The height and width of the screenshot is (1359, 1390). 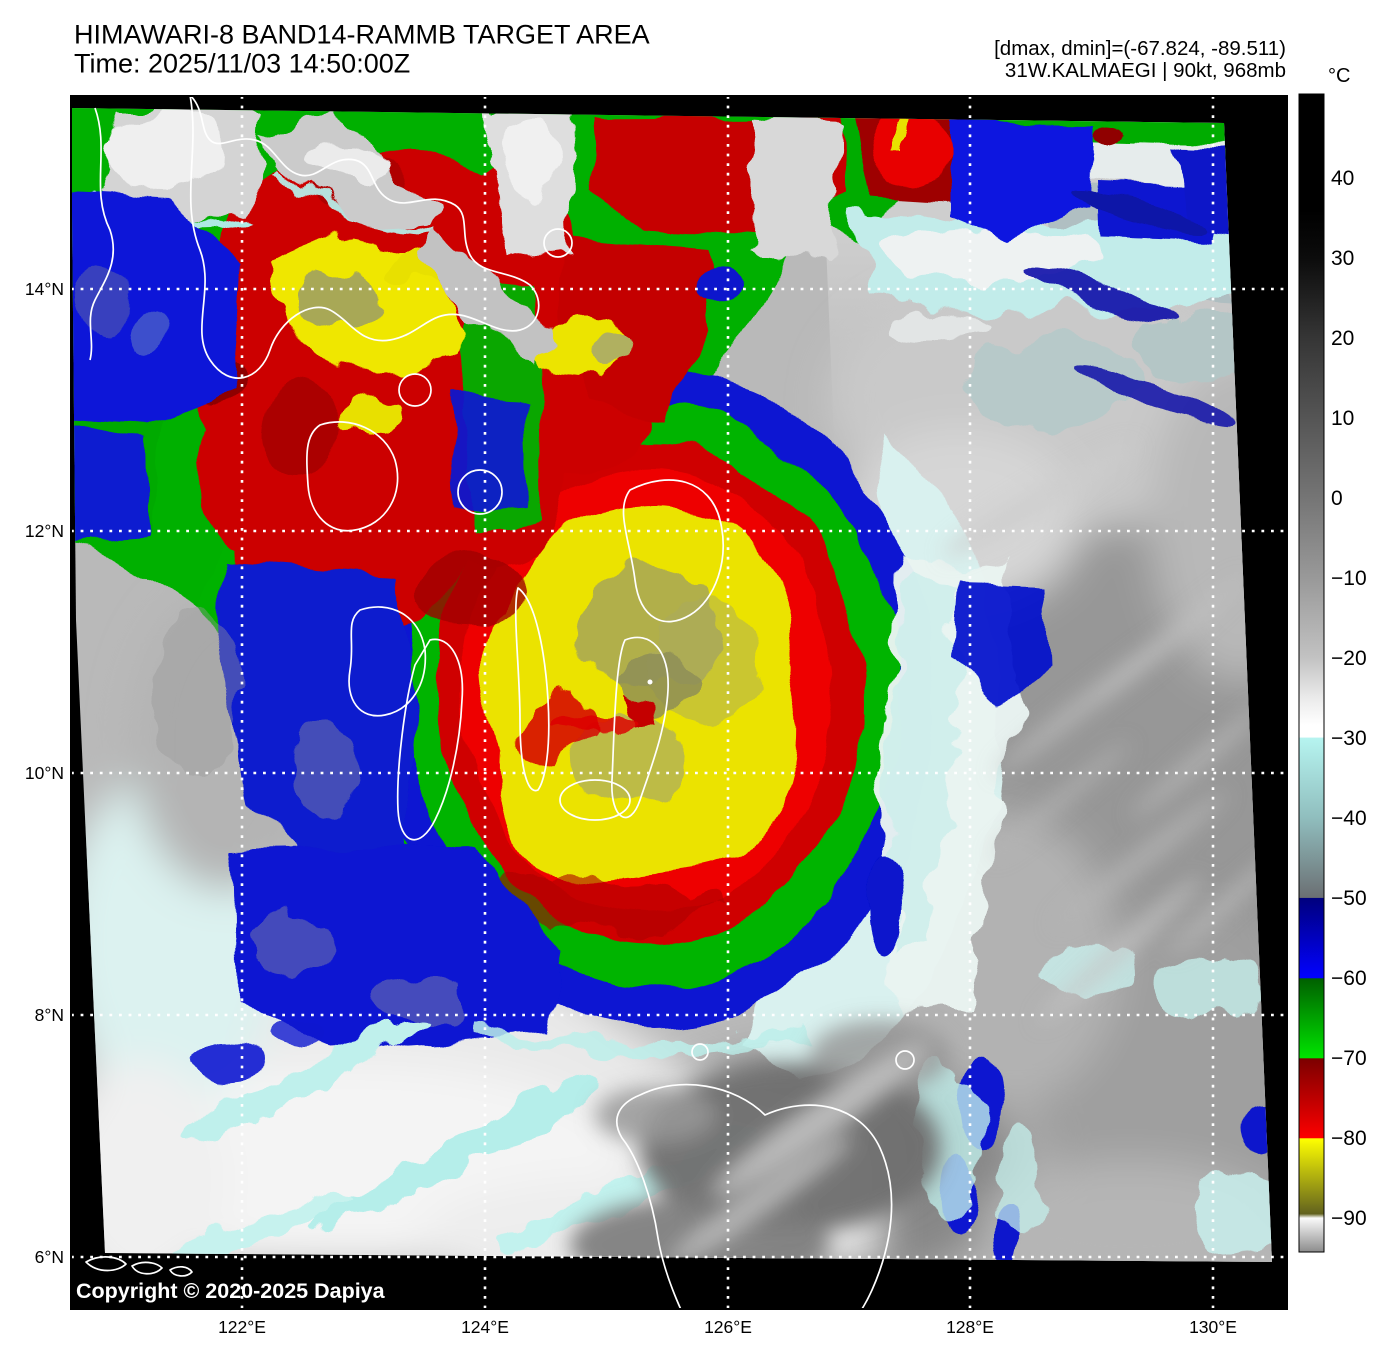 What do you see at coordinates (1339, 76) in the screenshot?
I see `svg-text: °C` at bounding box center [1339, 76].